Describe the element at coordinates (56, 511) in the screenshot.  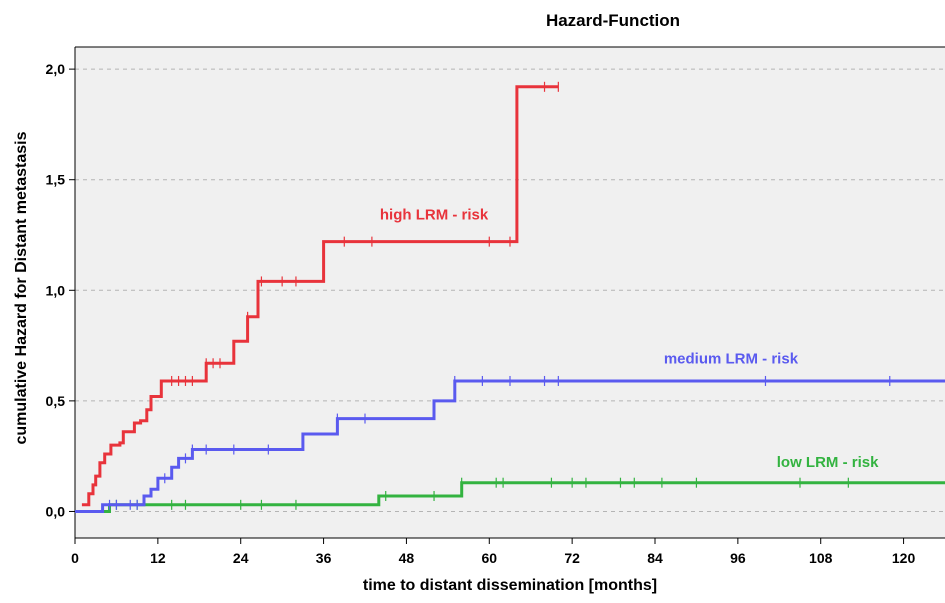
I see `y-tick-label-0: 0,0` at that location.